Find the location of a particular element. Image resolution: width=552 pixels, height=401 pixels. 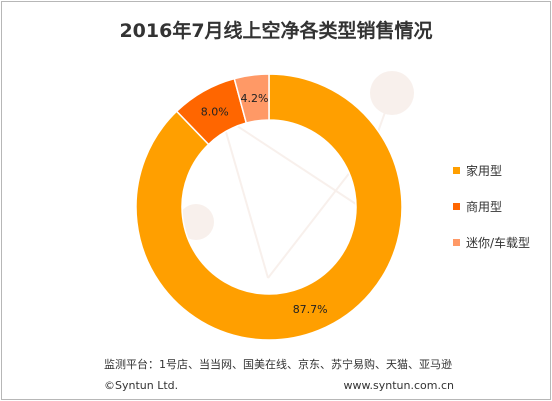

platforms-note: 监测平台：1号店、当当网、国美在线、京东、苏宁易购、天猫、亚马逊 is located at coordinates (278, 364).